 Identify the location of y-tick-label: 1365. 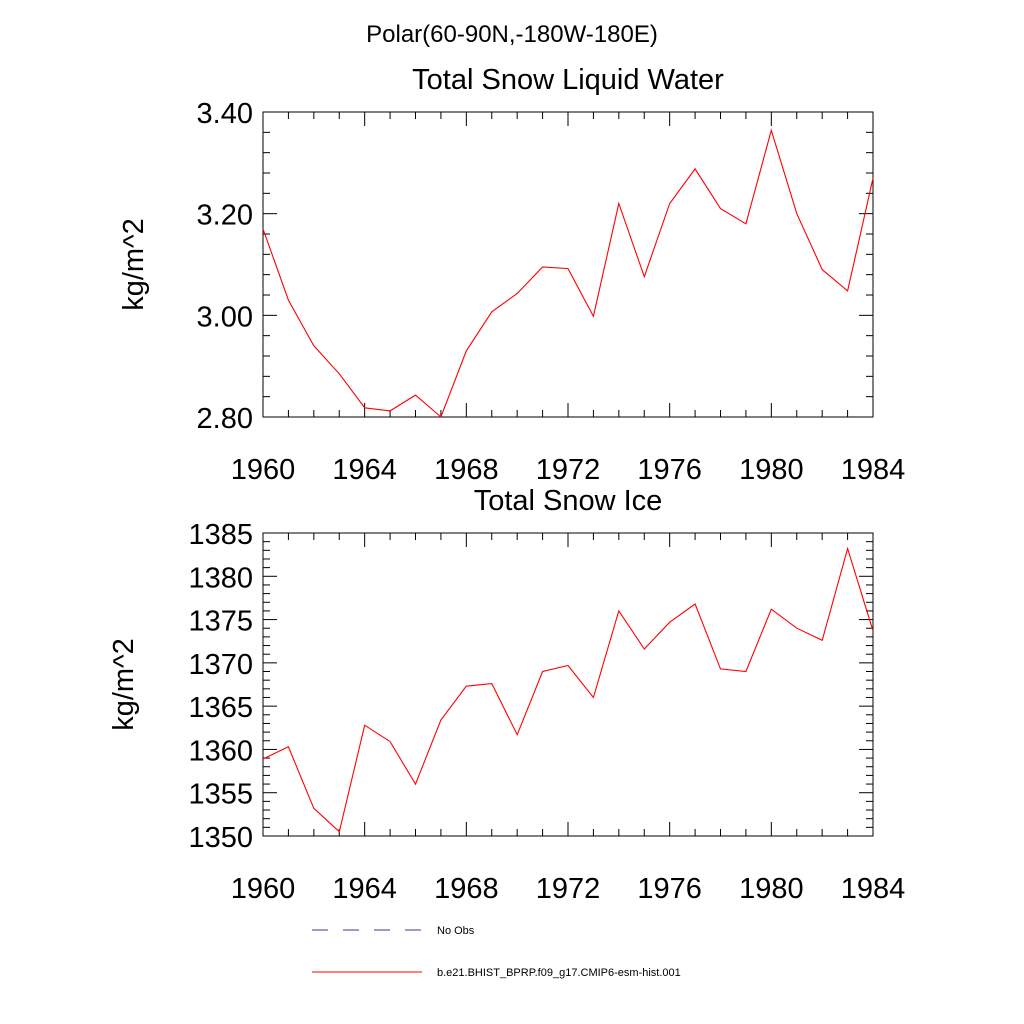
(220, 708).